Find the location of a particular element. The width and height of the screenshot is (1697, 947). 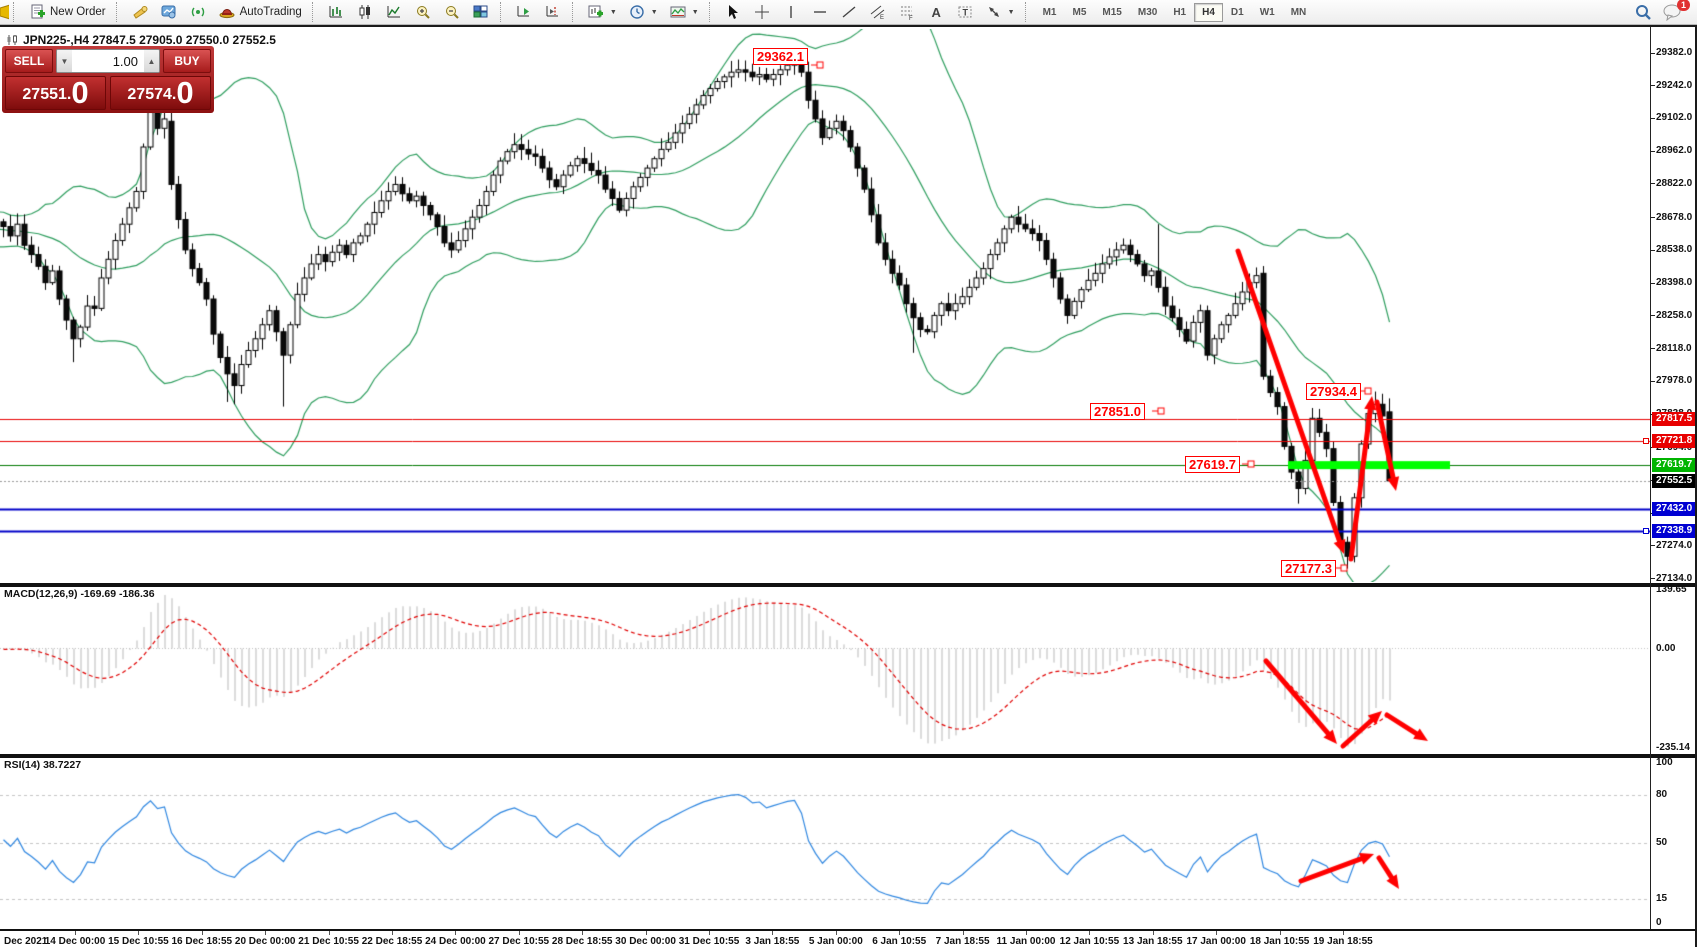

chart-shift-icon is located at coordinates (553, 12).